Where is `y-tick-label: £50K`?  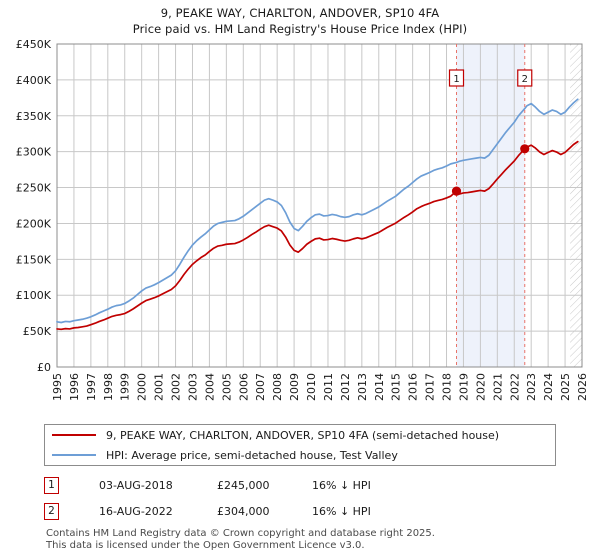 y-tick-label: £50K is located at coordinates (37, 331).